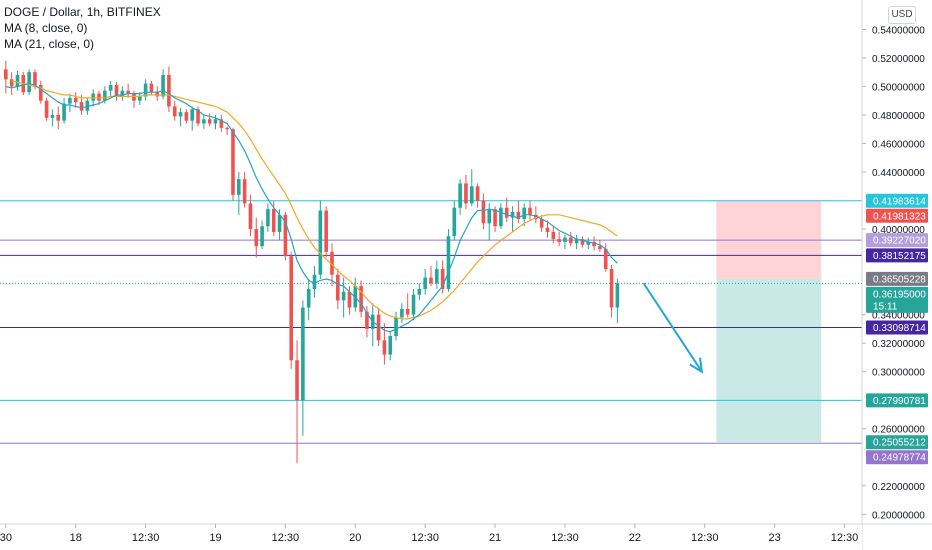  I want to click on time-tick-label: 23, so click(775, 538).